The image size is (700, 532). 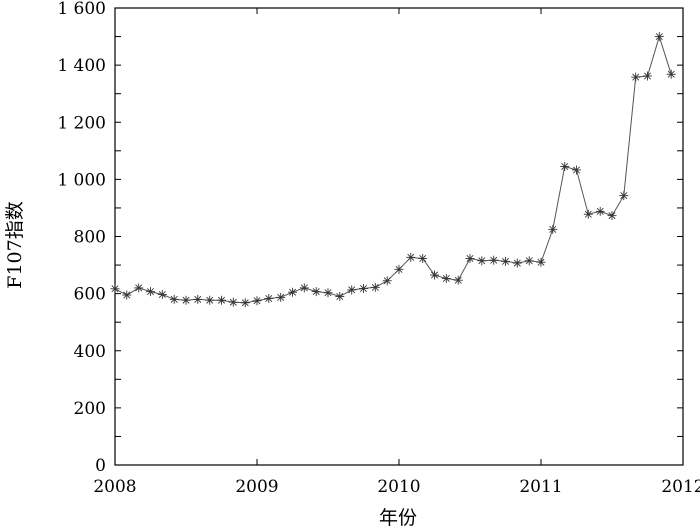 What do you see at coordinates (540, 487) in the screenshot?
I see `x-tick-label: 2011` at bounding box center [540, 487].